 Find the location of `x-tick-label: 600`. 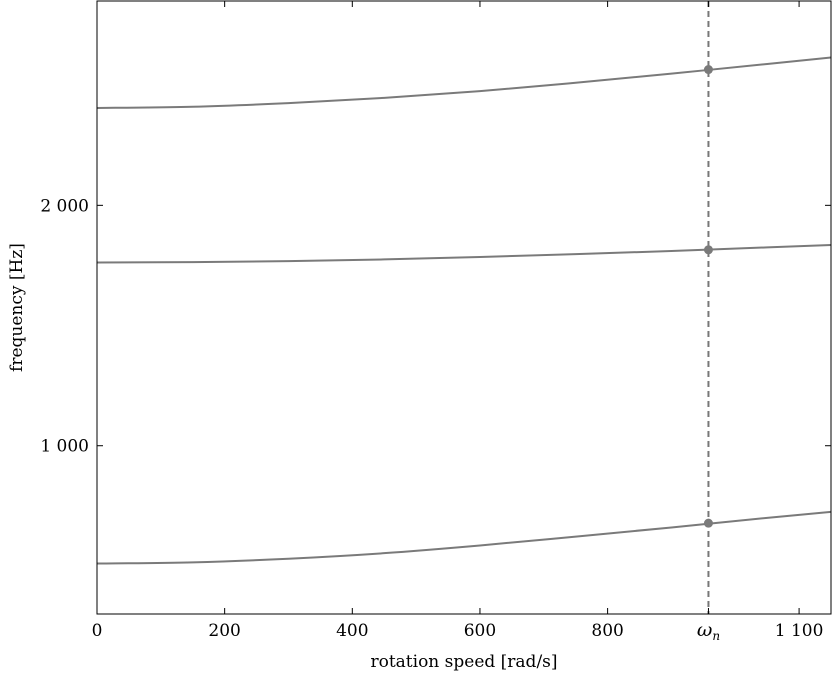

x-tick-label: 600 is located at coordinates (480, 631).